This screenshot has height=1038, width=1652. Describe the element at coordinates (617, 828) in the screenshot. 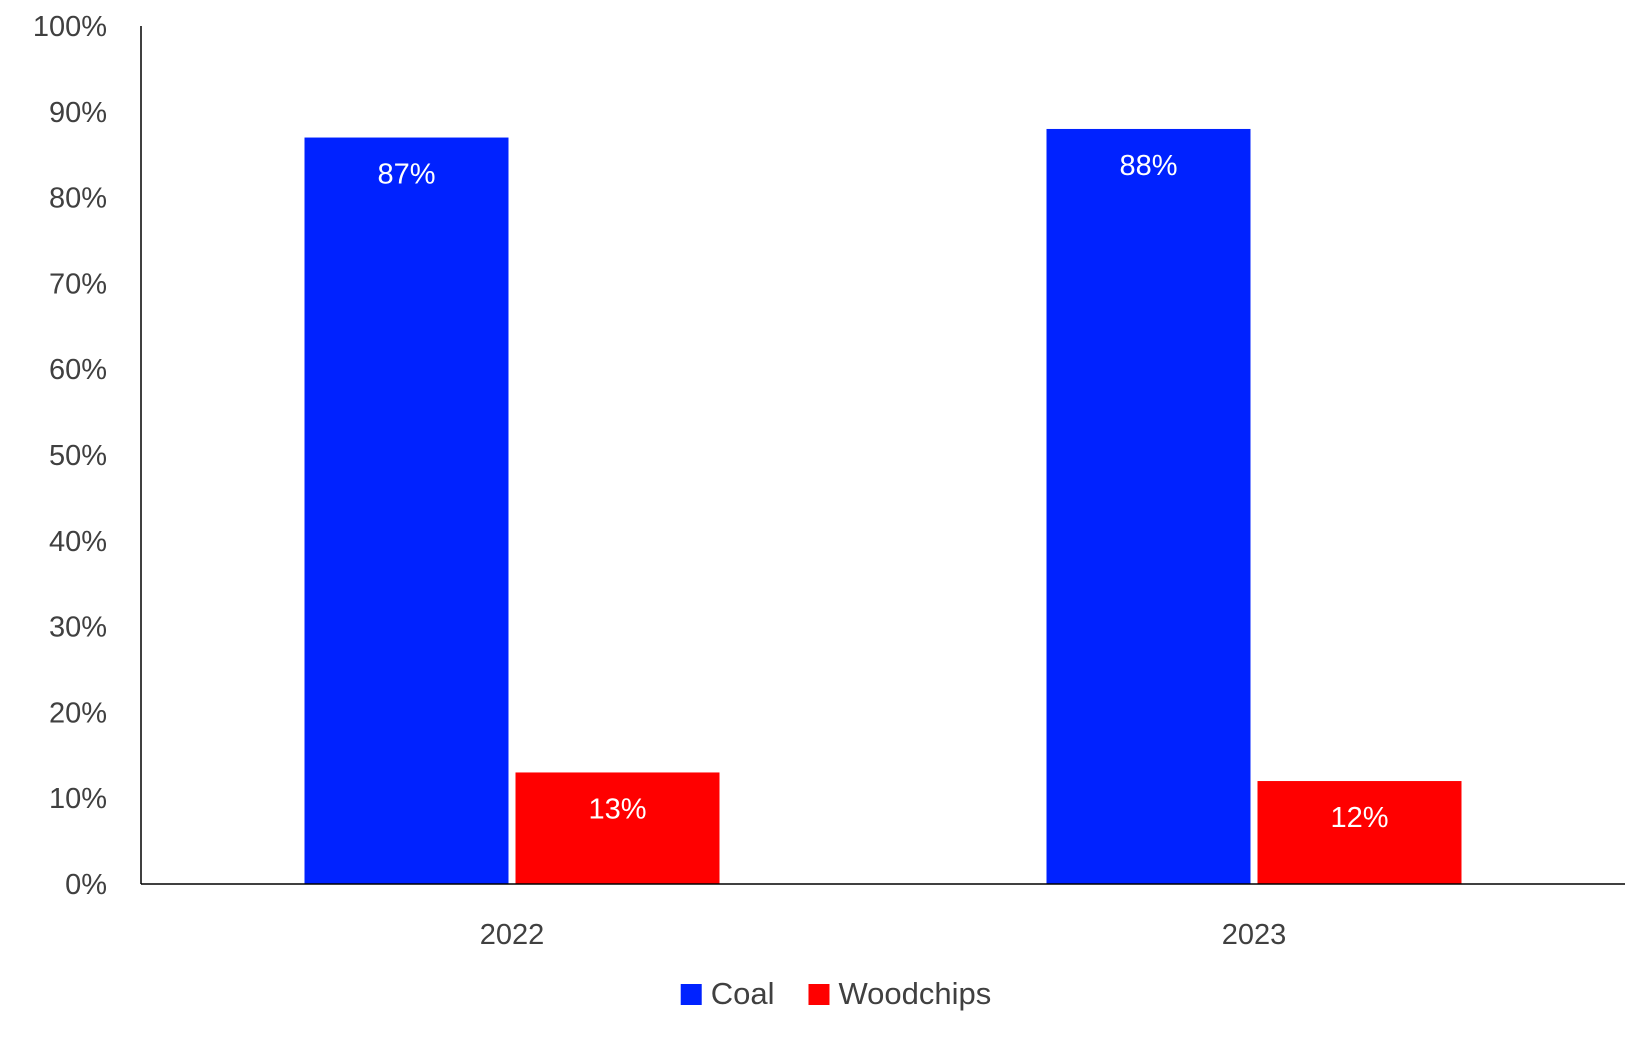

I see `bar-woodchips-2022` at that location.